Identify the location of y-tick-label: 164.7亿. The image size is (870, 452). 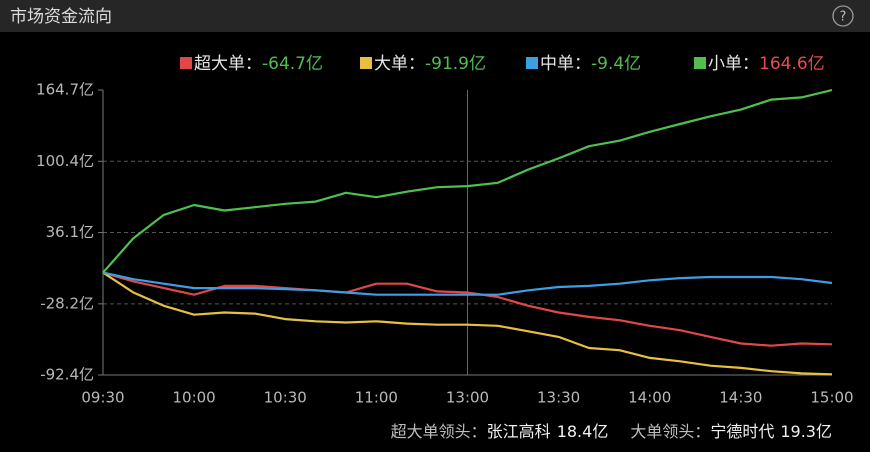
(65, 90).